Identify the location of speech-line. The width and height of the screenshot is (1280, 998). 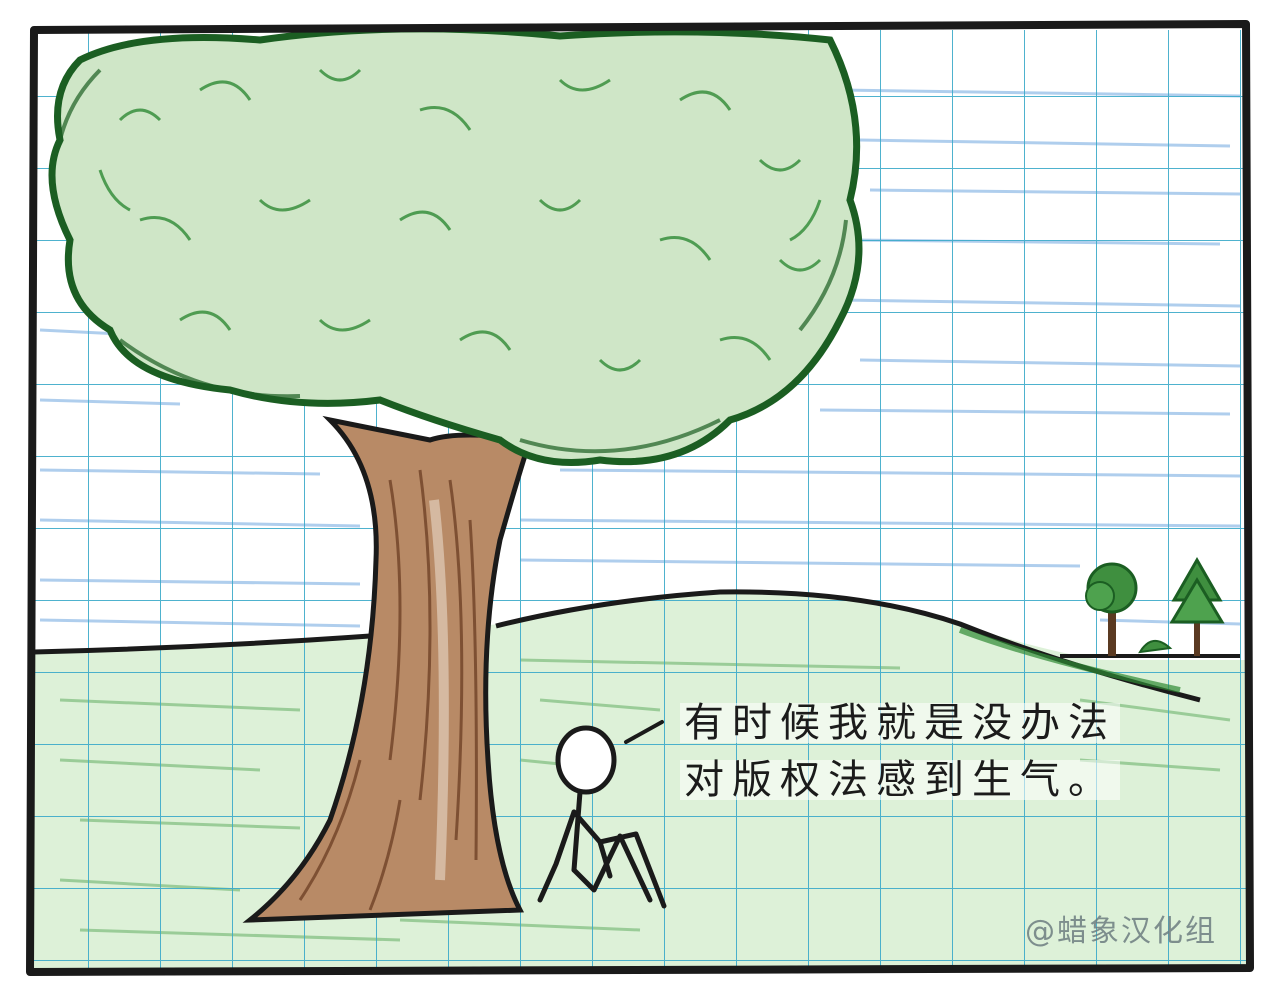
(644, 732).